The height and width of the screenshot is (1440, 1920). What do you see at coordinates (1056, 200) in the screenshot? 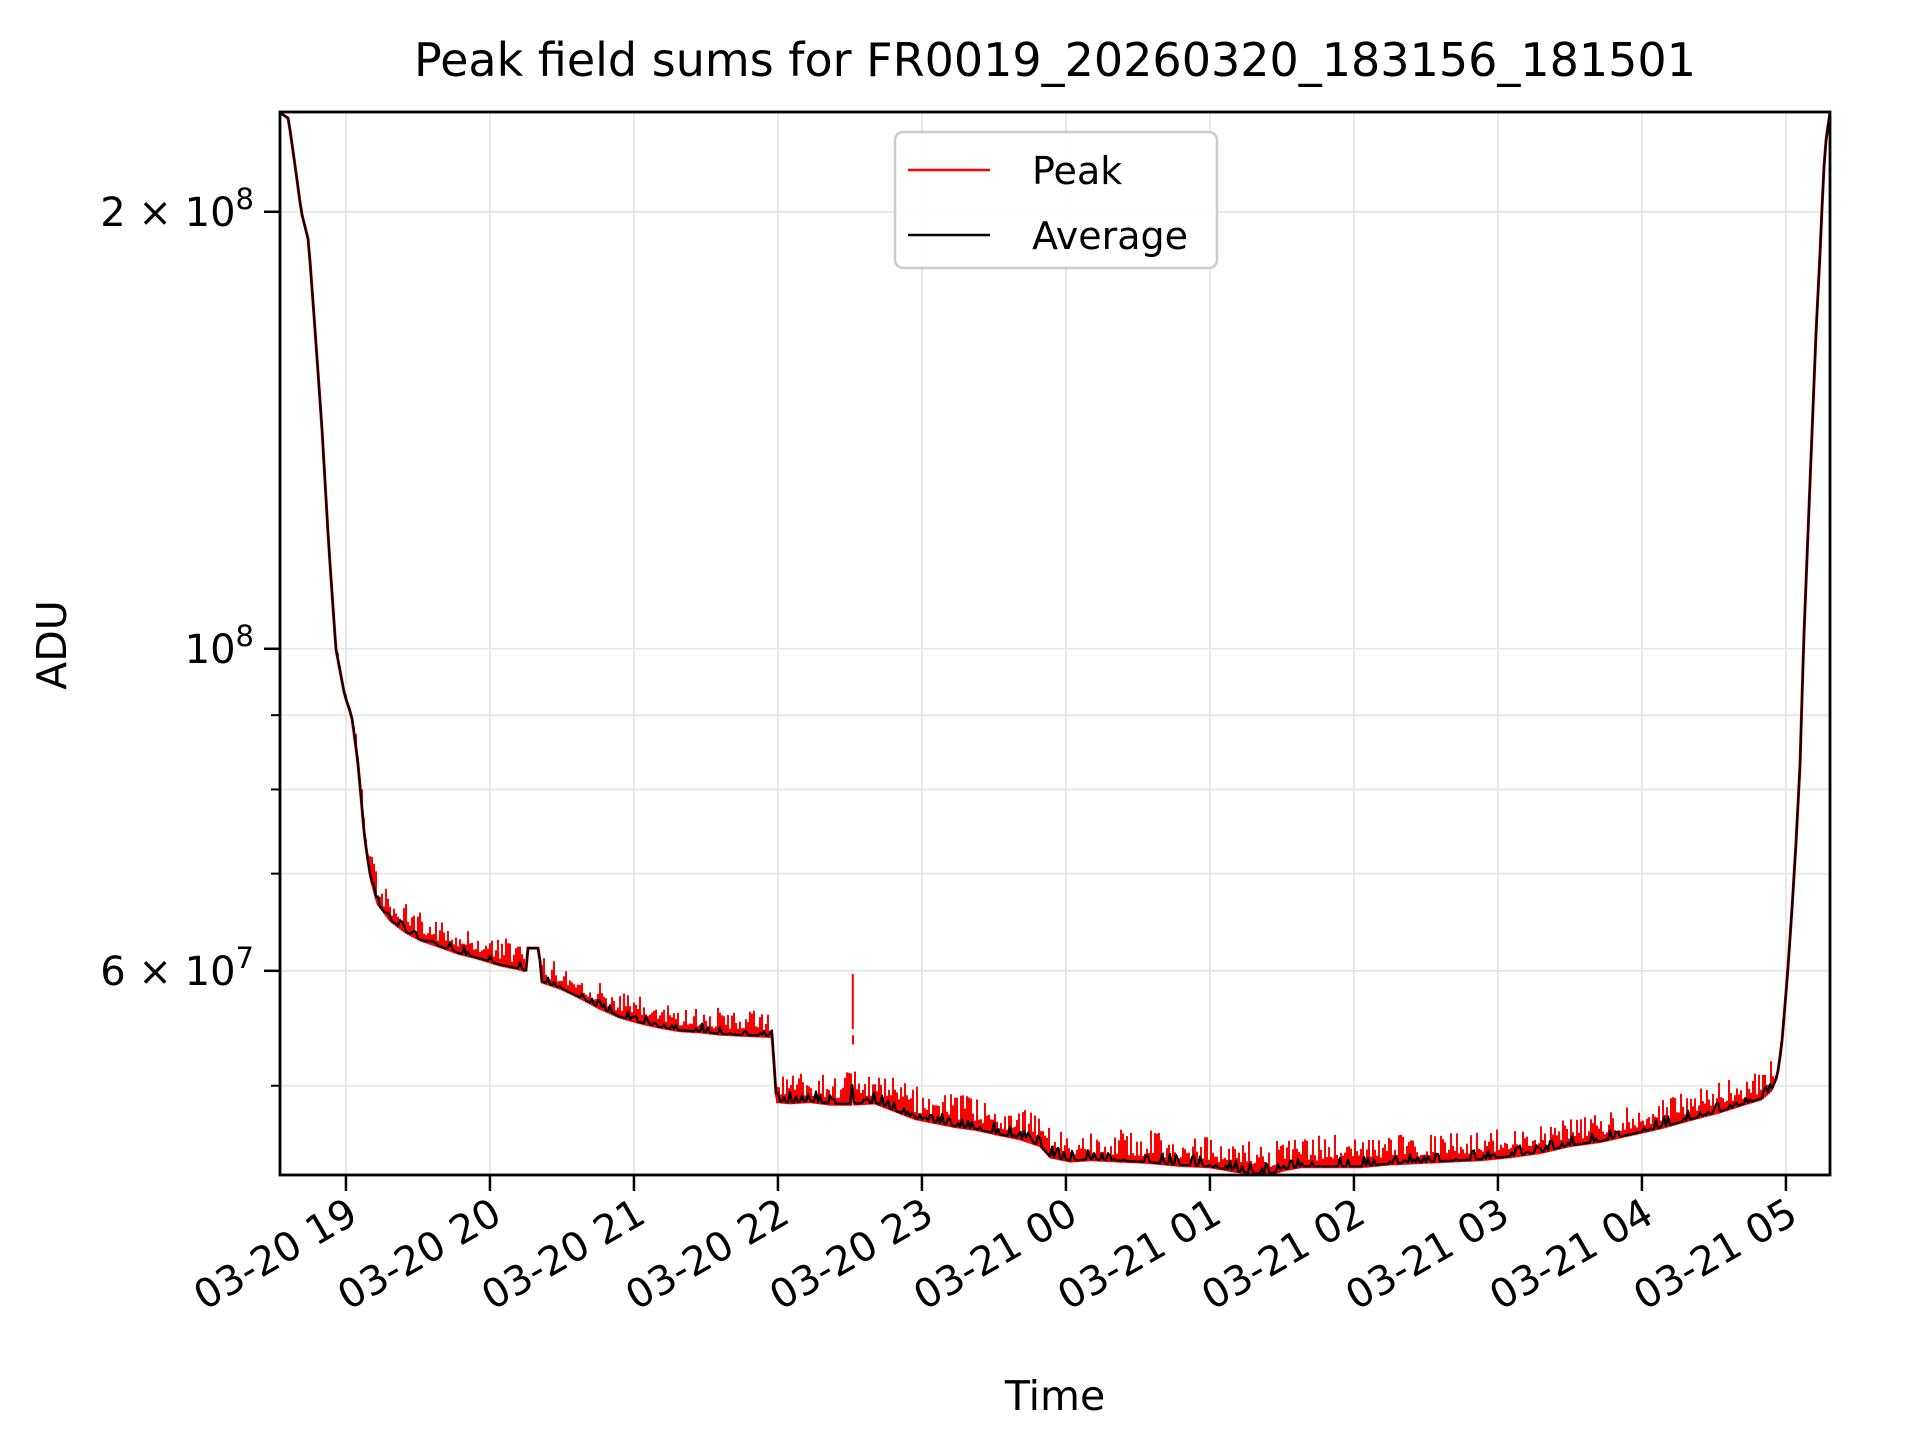
I see `legend: Peak Average` at bounding box center [1056, 200].